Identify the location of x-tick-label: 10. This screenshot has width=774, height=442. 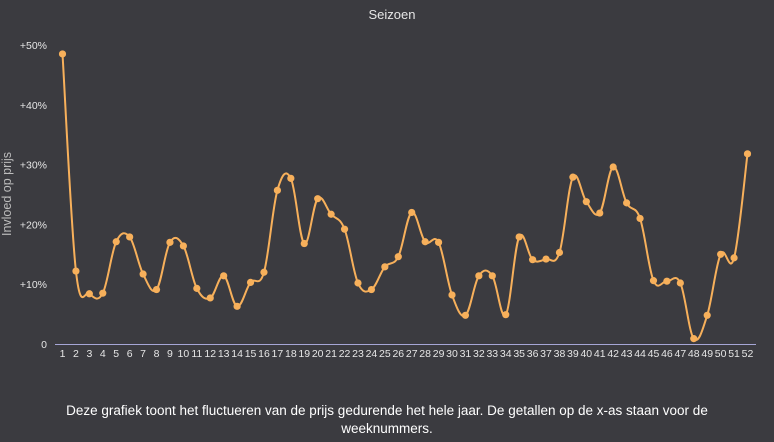
(184, 354).